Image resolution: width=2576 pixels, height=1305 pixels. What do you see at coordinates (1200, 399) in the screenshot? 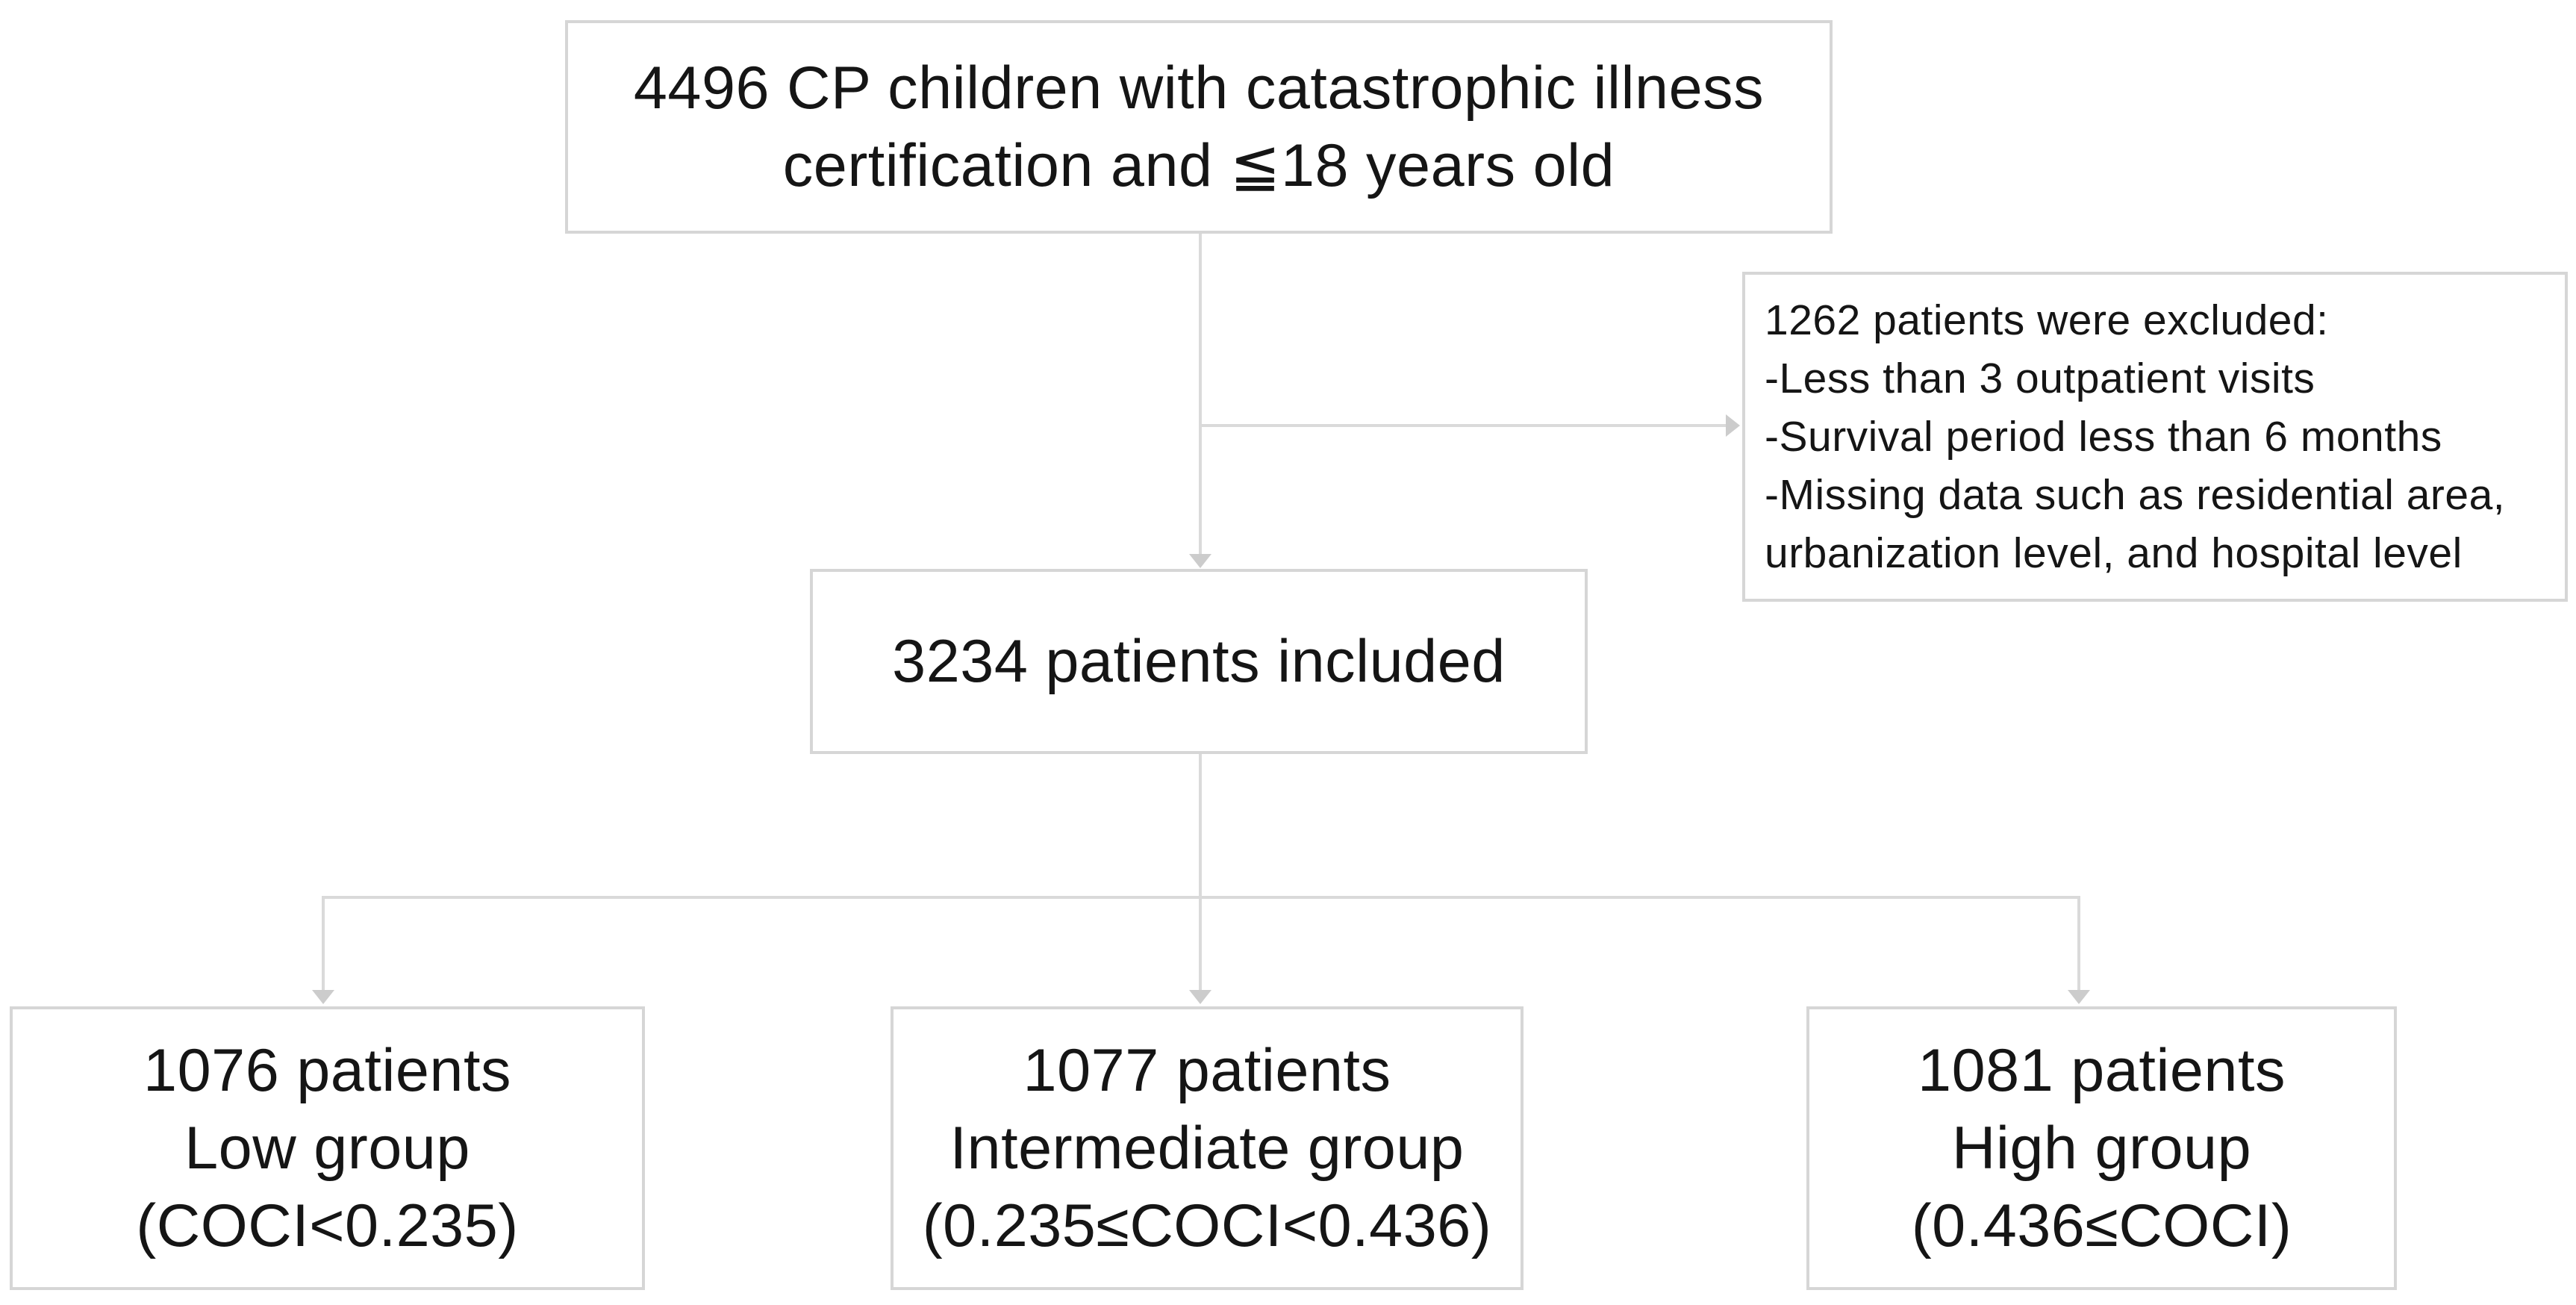
I see `connector-top-to-included` at bounding box center [1200, 399].